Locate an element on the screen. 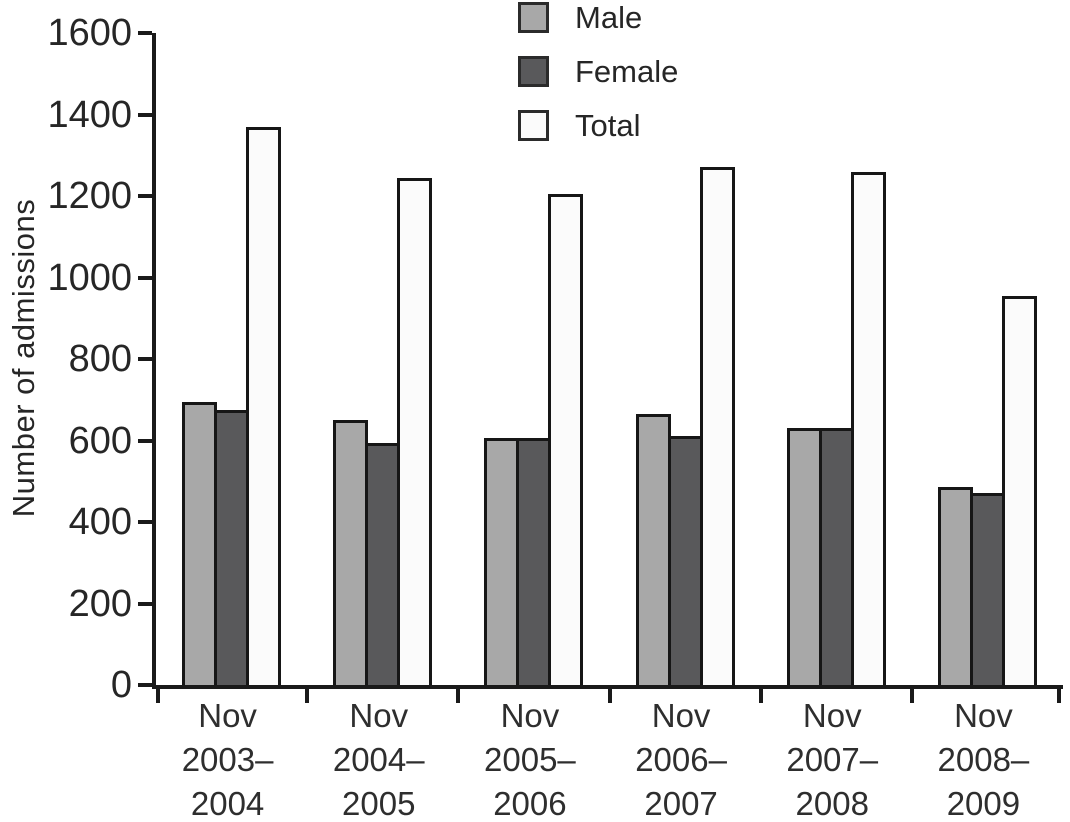 The width and height of the screenshot is (1070, 822). x-axis-tick-label-line: 2005 is located at coordinates (379, 803).